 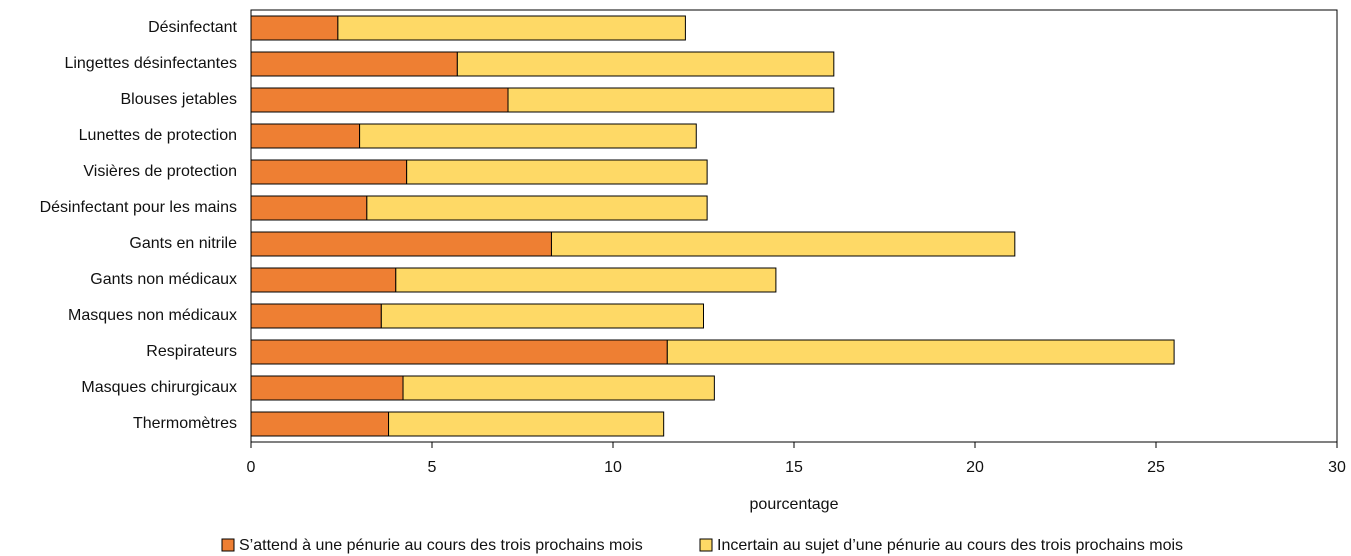 I want to click on y-tick-label: Thermomètres, so click(x=185, y=423).